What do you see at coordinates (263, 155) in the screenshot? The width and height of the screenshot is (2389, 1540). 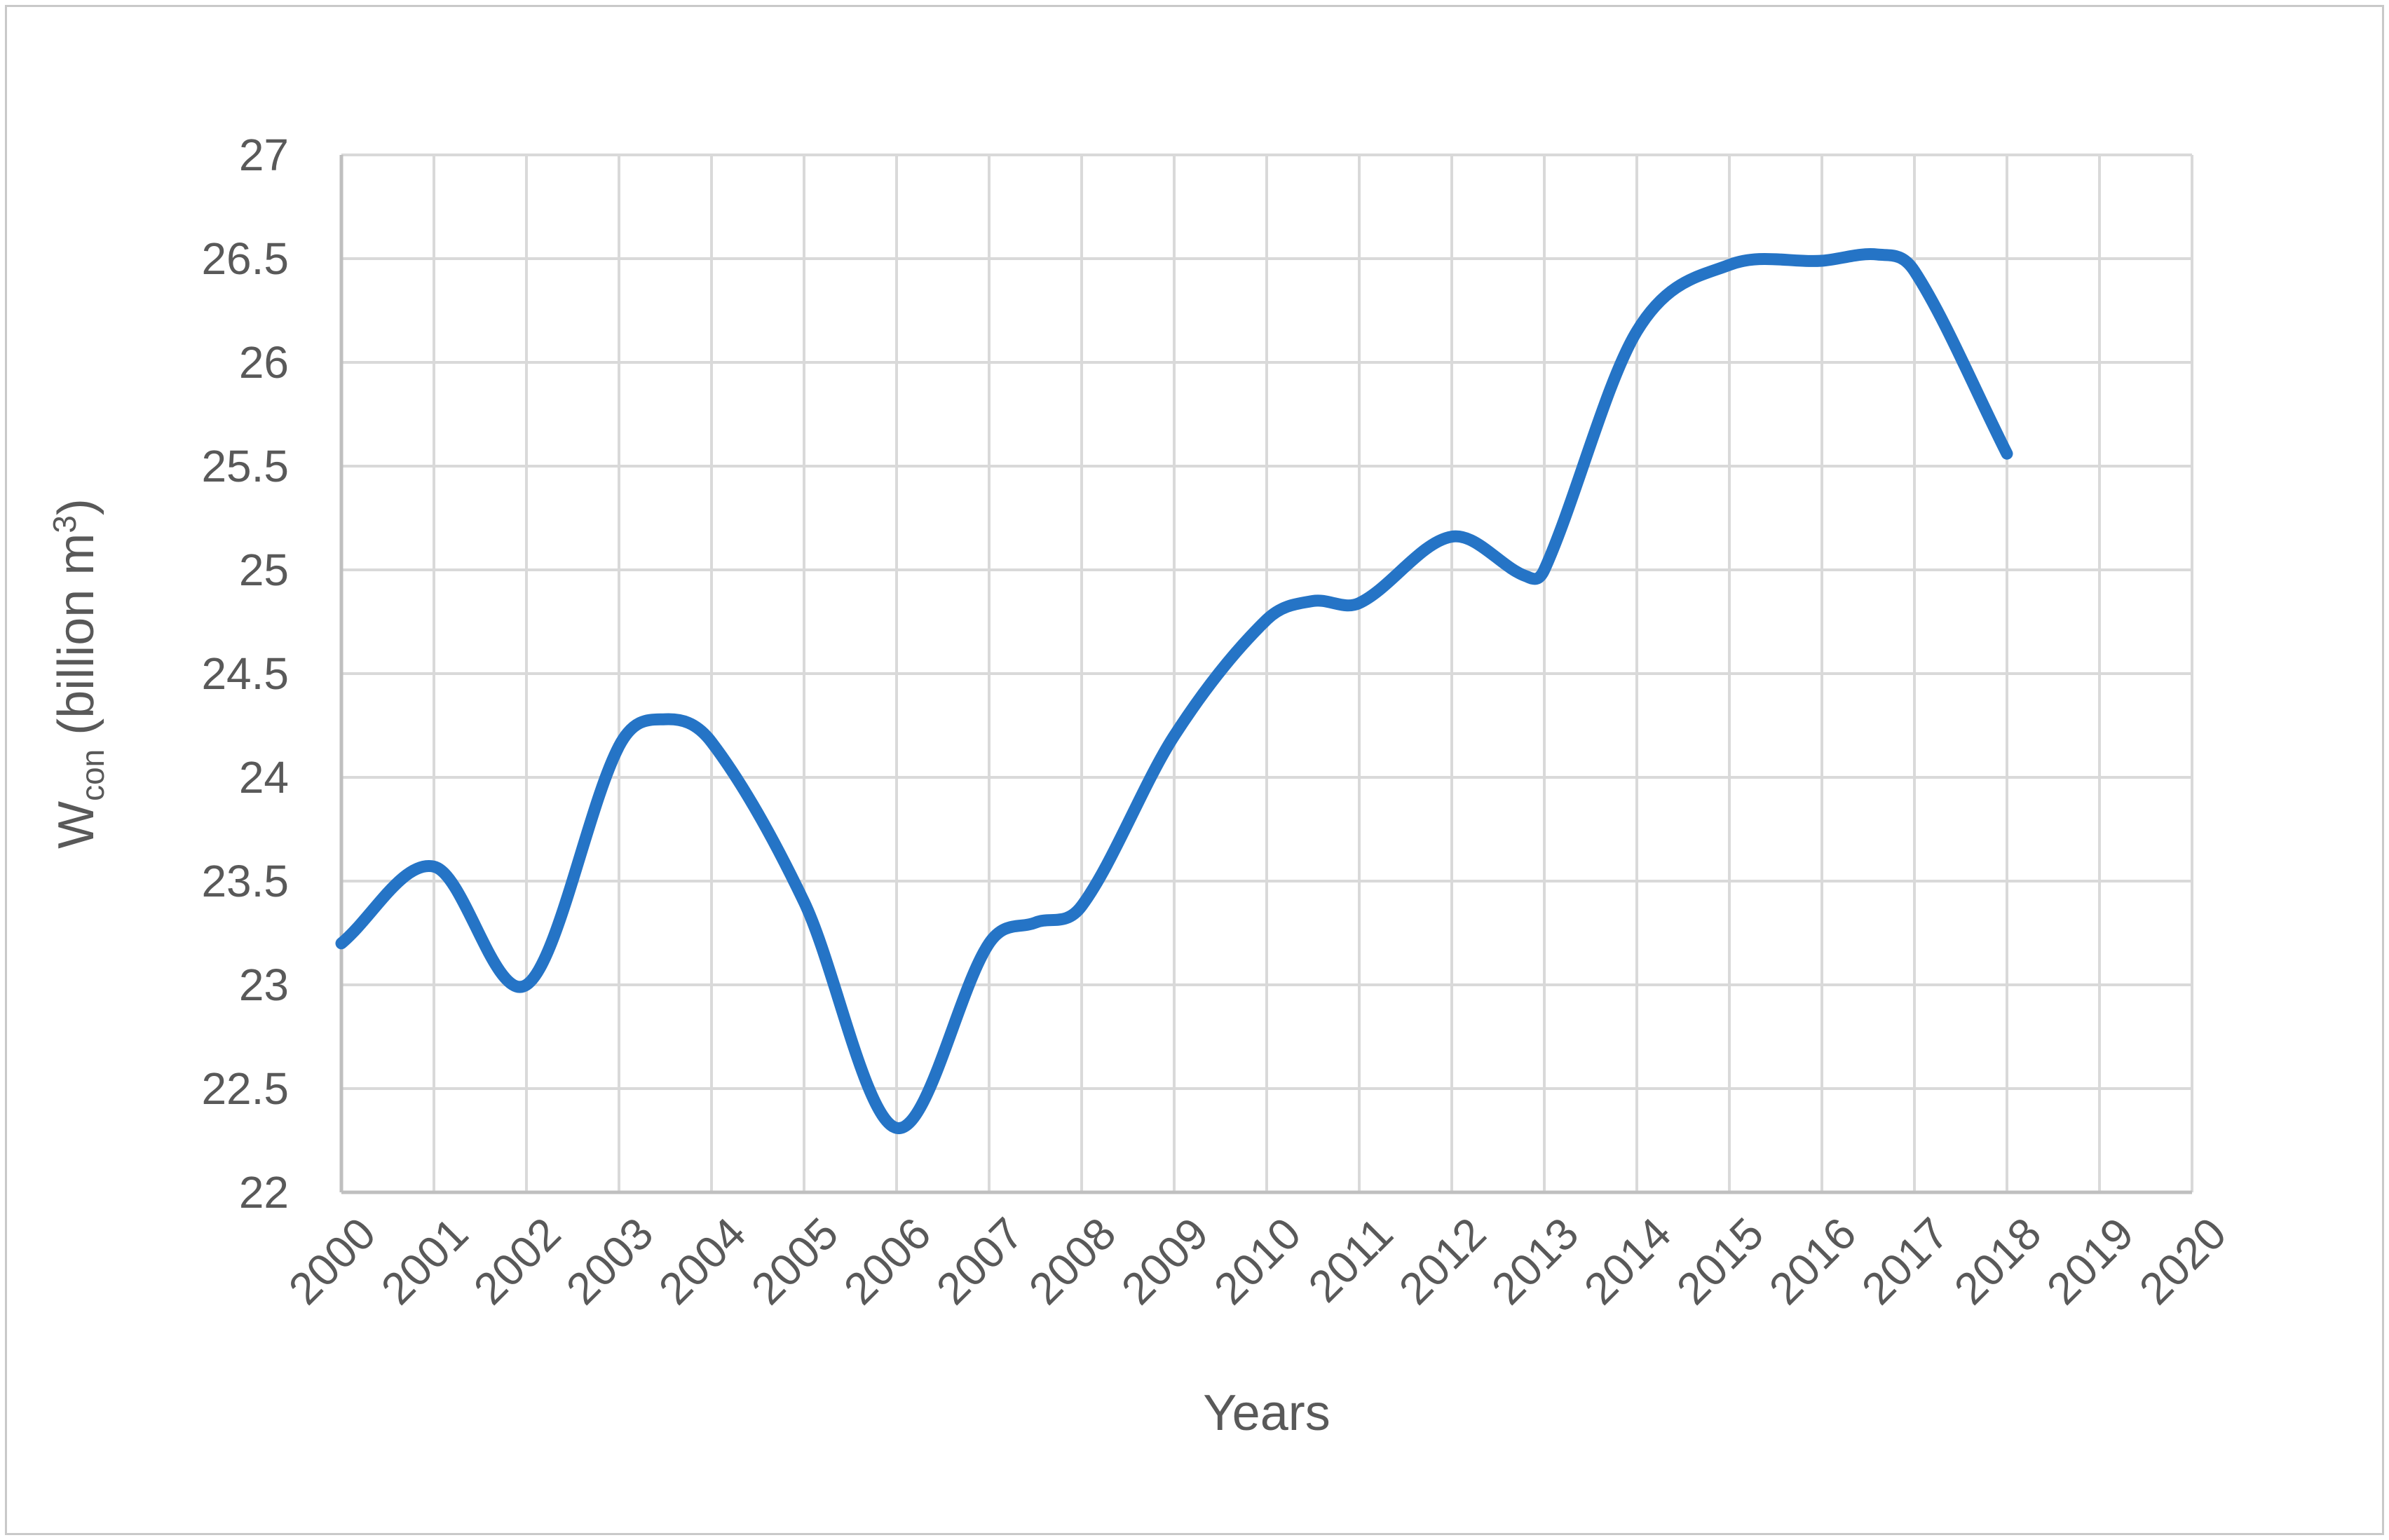 I see `y-tick-label: 27` at bounding box center [263, 155].